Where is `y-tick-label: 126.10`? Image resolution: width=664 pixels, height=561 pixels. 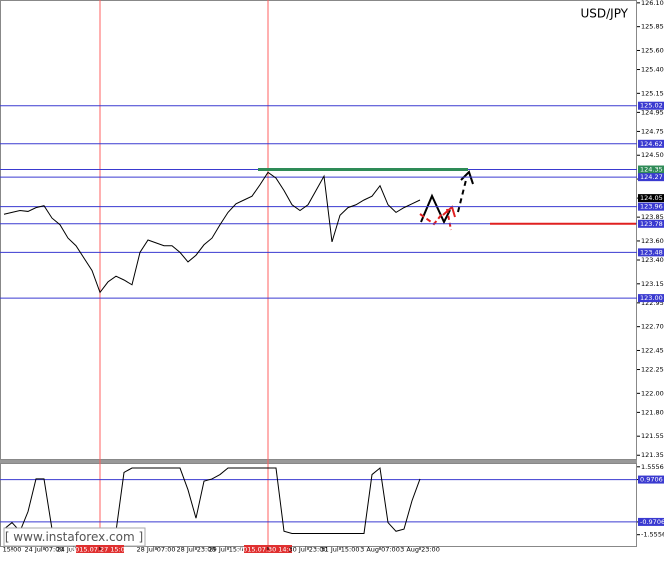
y-tick-label: 126.10 is located at coordinates (652, 3).